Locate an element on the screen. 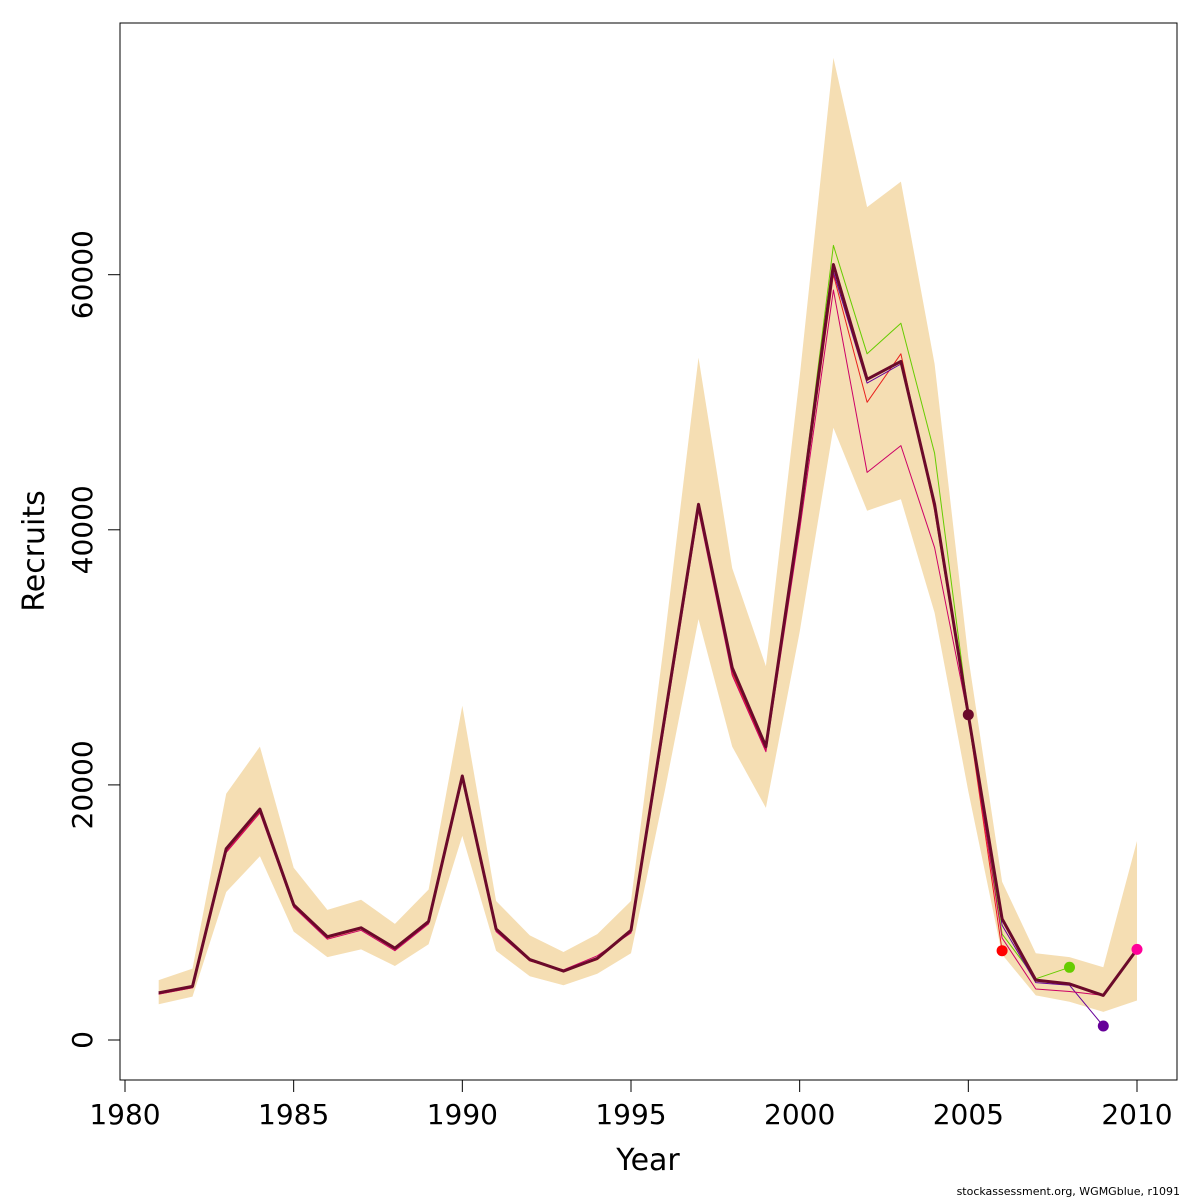  y-tick-label-0: 0 is located at coordinates (82, 1040).